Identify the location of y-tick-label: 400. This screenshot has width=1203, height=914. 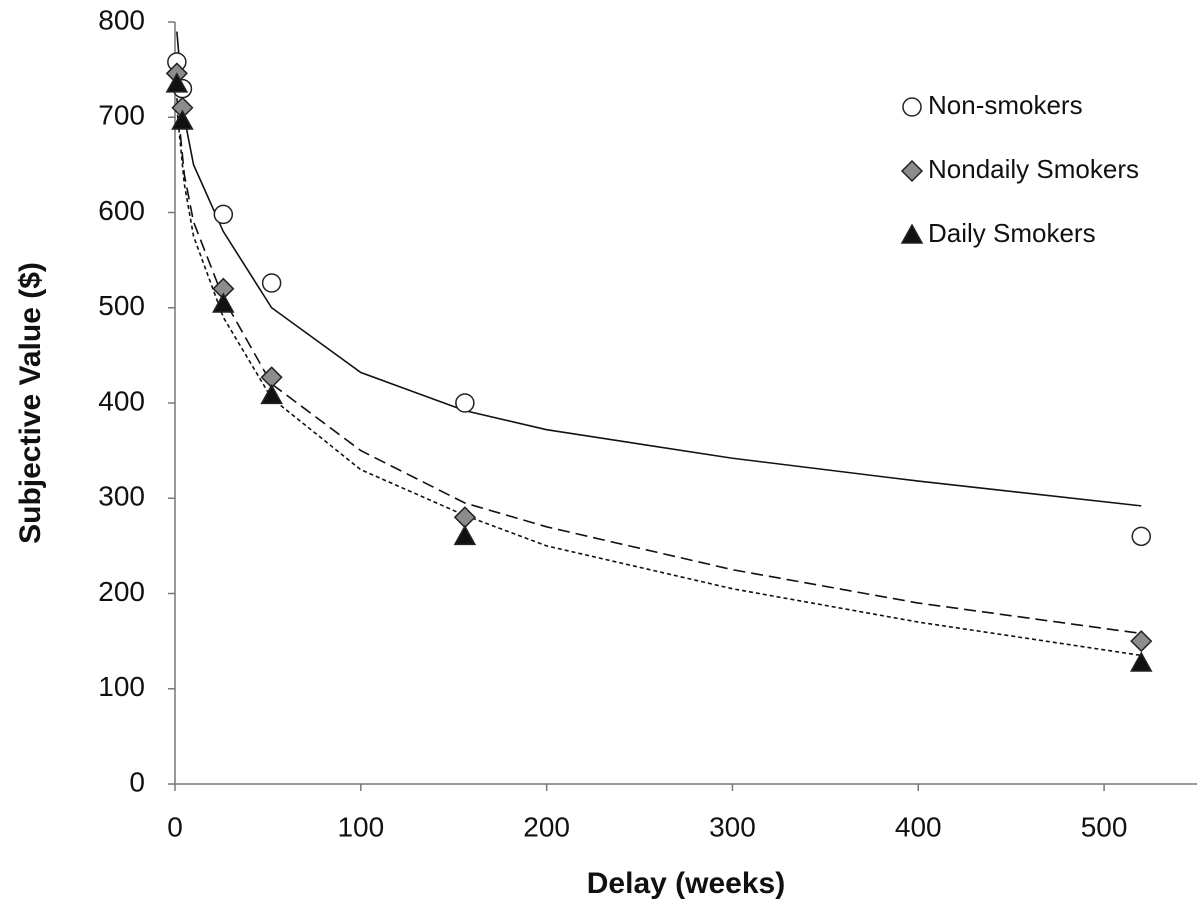
(121, 400).